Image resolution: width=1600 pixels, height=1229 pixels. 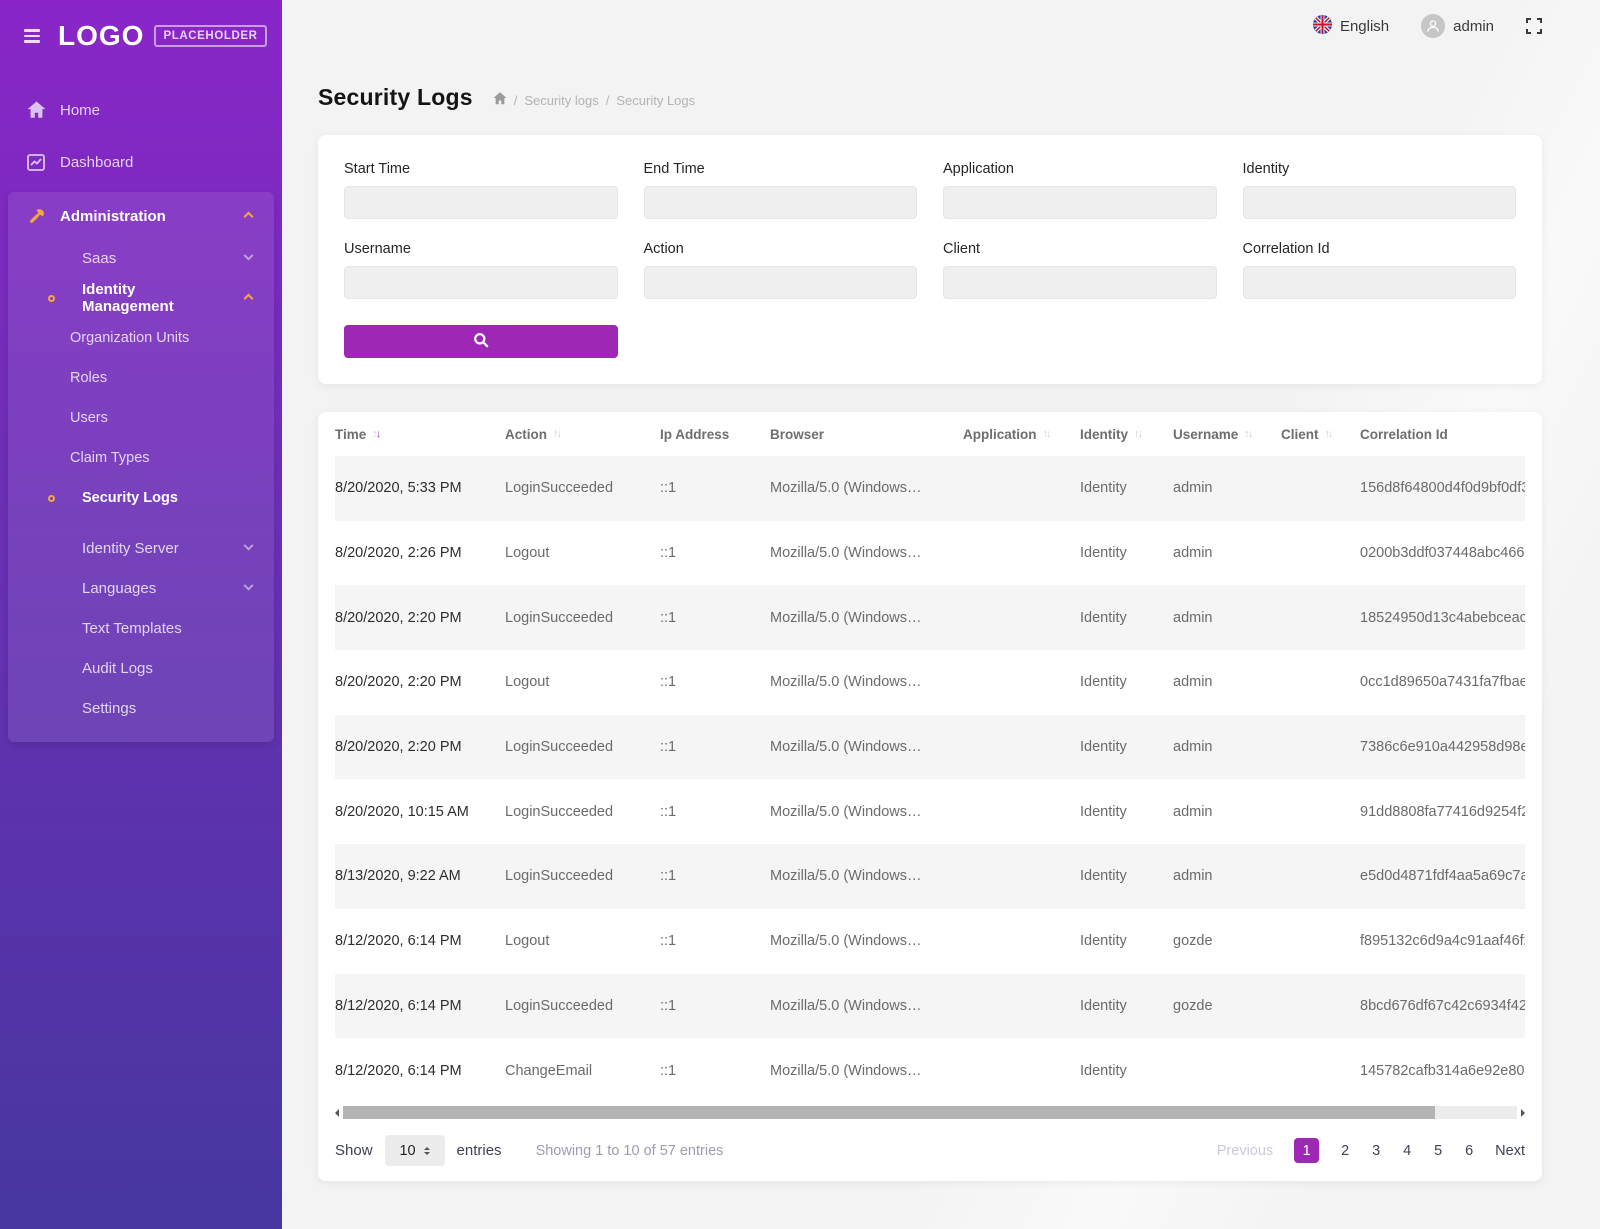 I want to click on pagination: Previous 1 2 3 4 5 6 Next, so click(x=1370, y=1151).